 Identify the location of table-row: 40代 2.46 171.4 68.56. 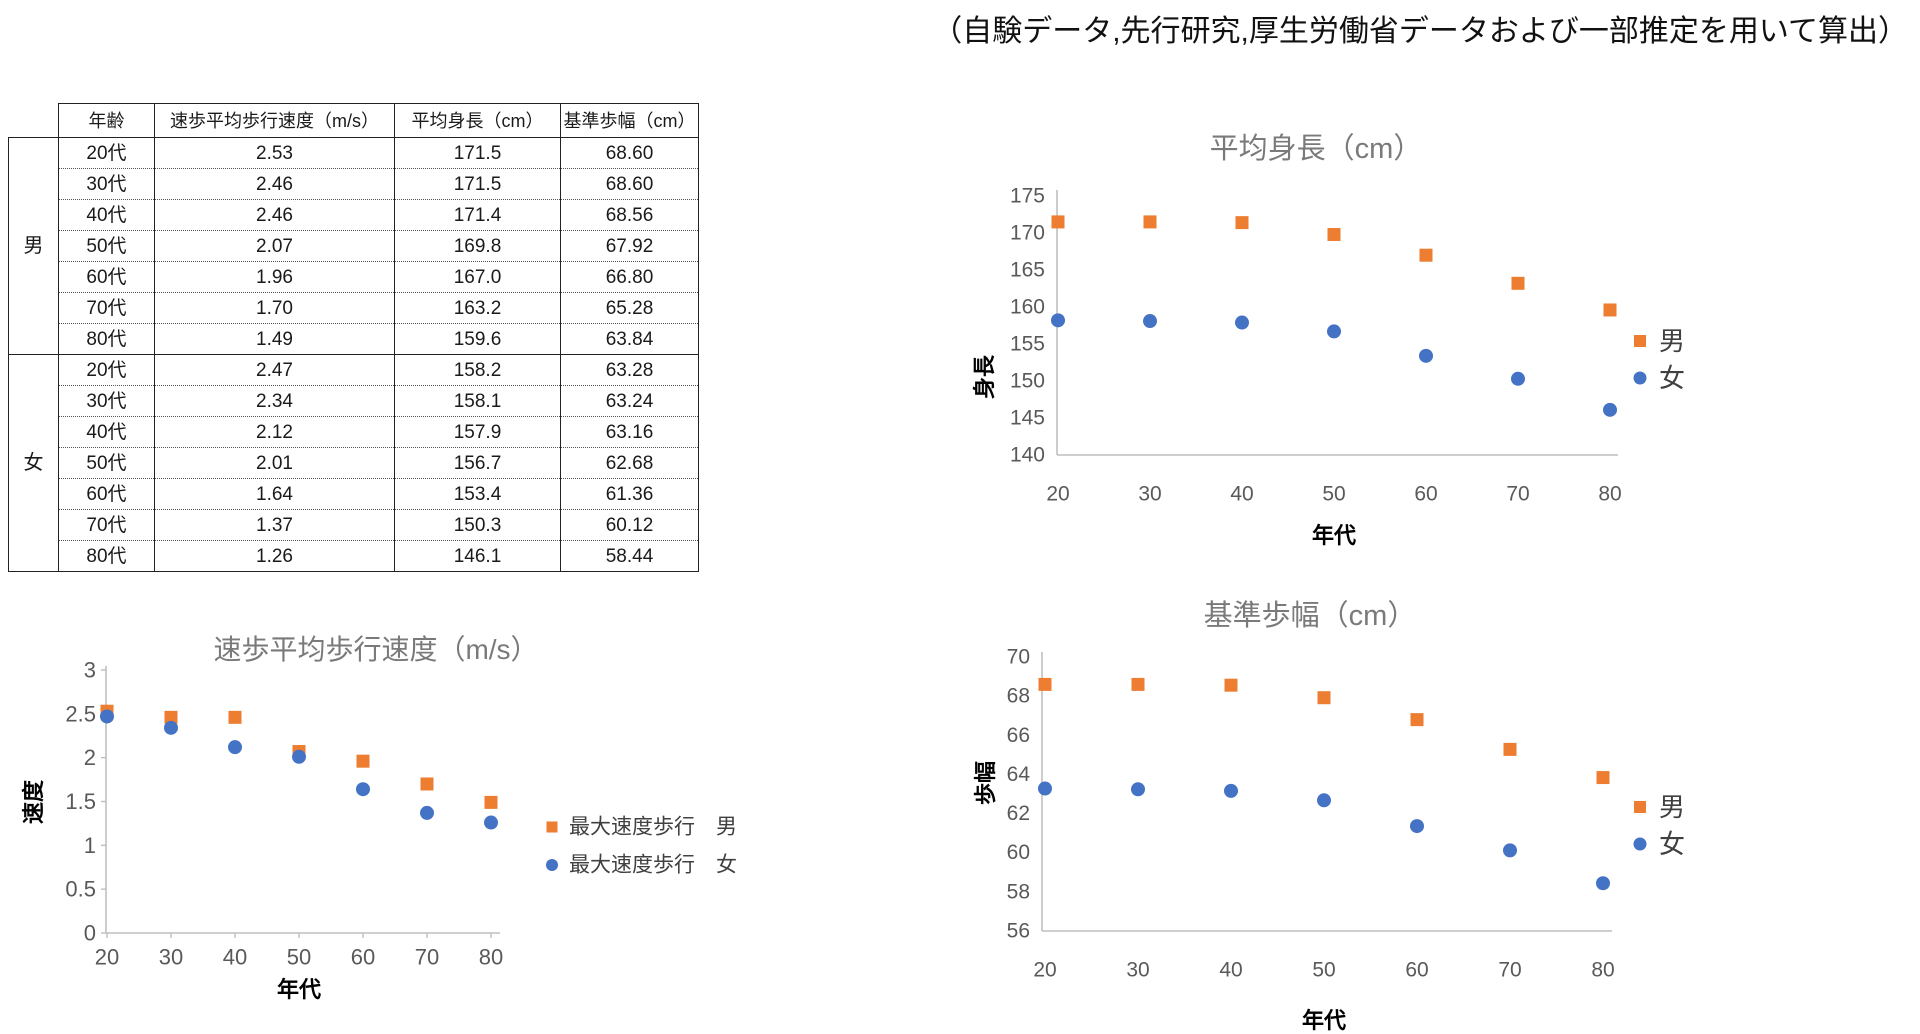
(354, 215).